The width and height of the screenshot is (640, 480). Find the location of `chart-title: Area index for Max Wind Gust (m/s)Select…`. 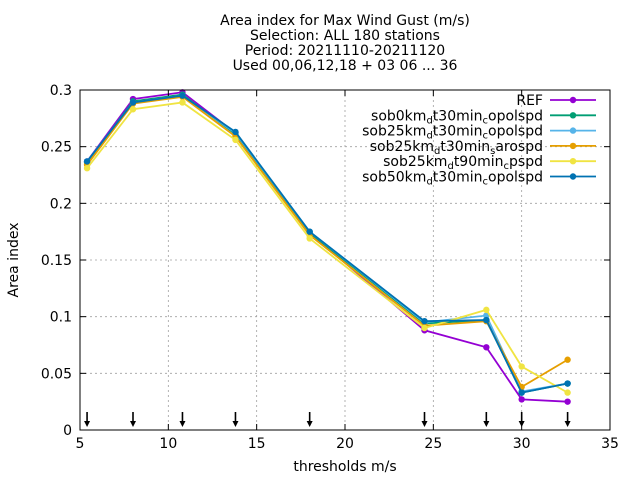

chart-title: Area index for Max Wind Gust (m/s)Select… is located at coordinates (345, 43).